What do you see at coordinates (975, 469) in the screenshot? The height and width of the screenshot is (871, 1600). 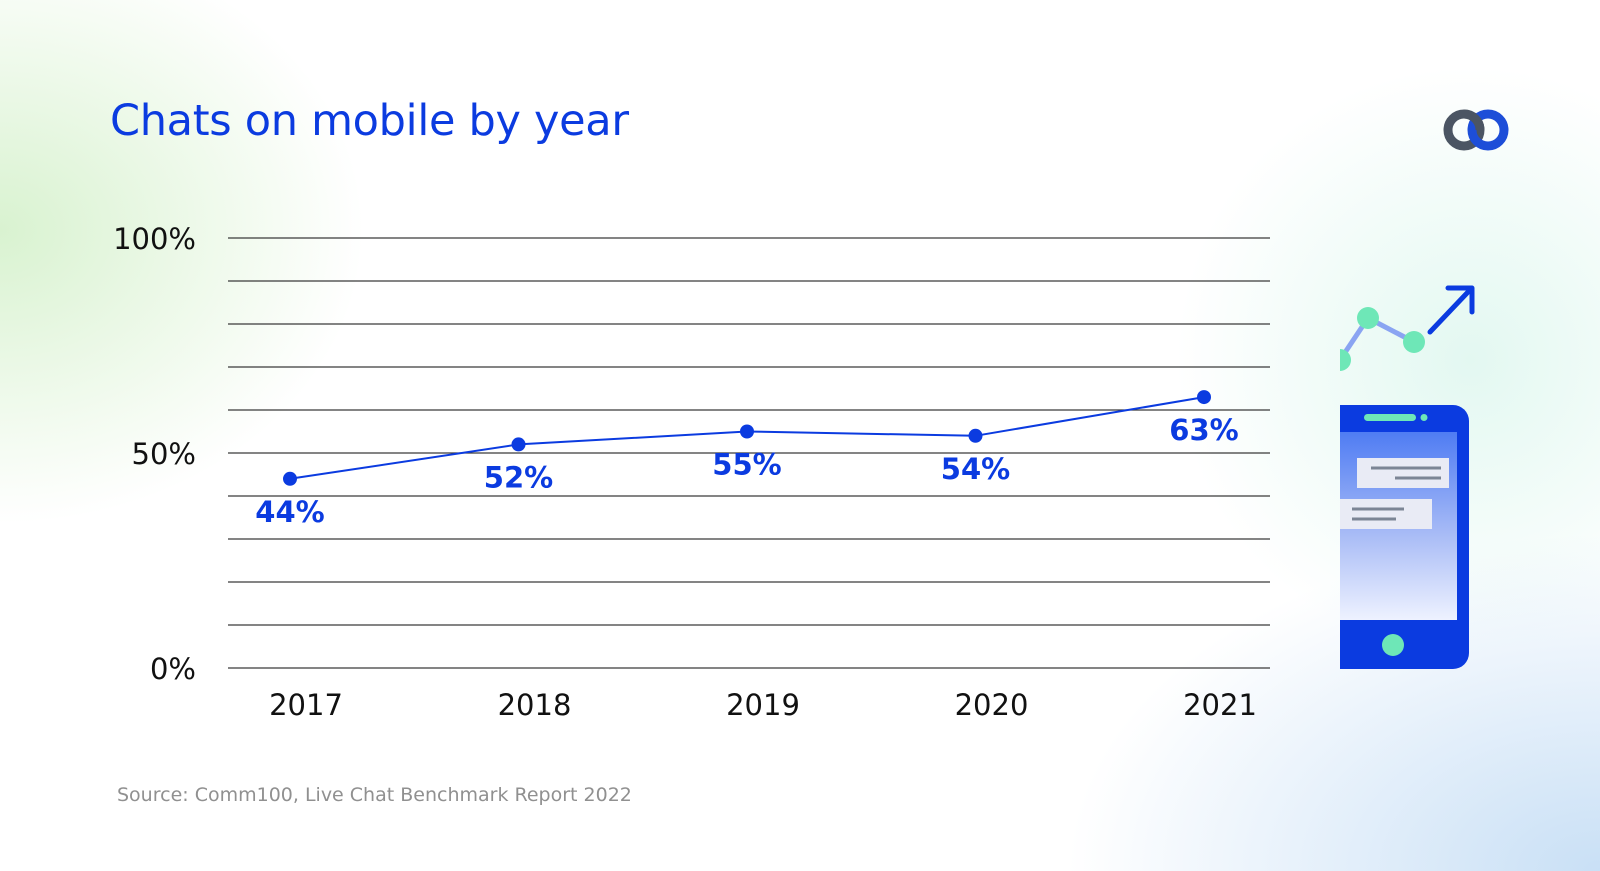 I see `data-label: 54%` at bounding box center [975, 469].